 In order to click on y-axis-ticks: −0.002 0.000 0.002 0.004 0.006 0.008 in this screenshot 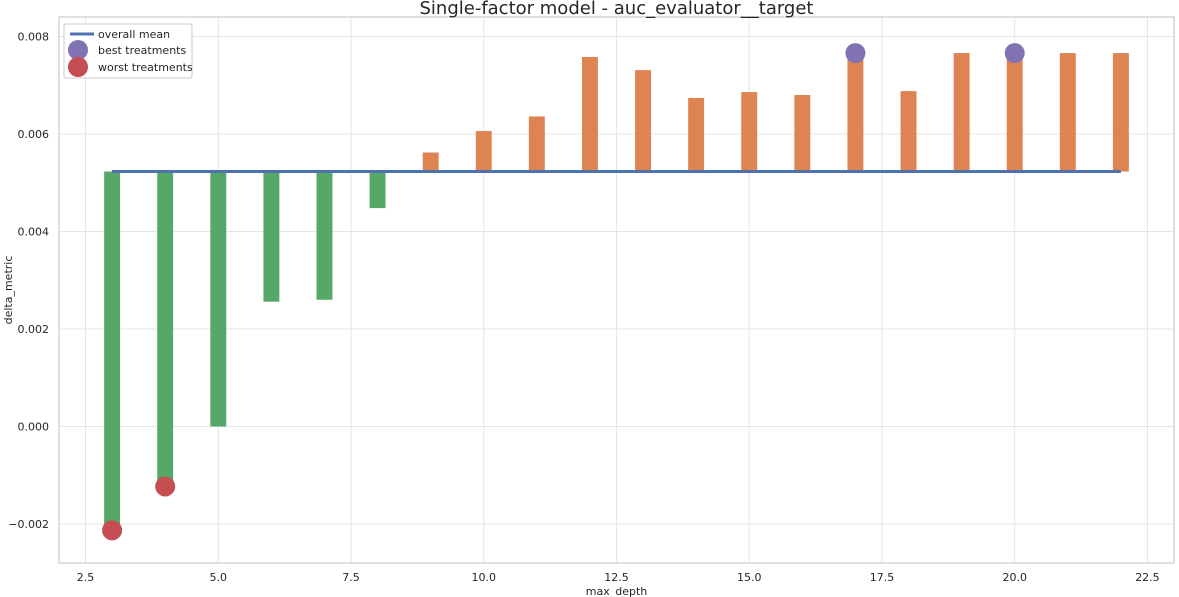, I will do `click(28, 281)`.